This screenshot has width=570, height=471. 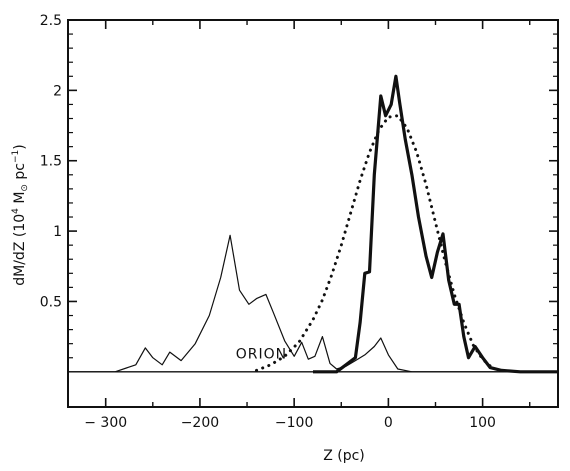 What do you see at coordinates (20, 200) in the screenshot?
I see `y-label-unit: M` at bounding box center [20, 200].